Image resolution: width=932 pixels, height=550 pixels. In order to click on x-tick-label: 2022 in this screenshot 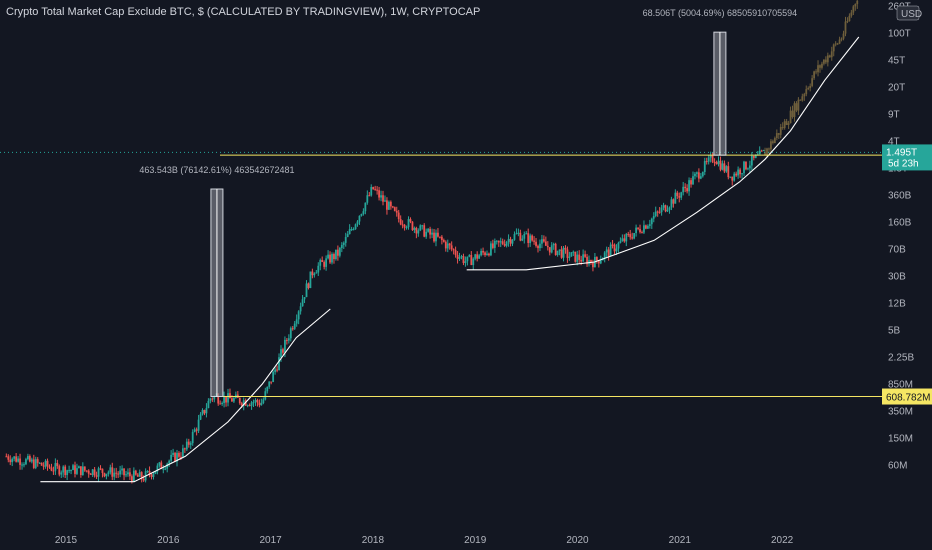, I will do `click(782, 540)`.